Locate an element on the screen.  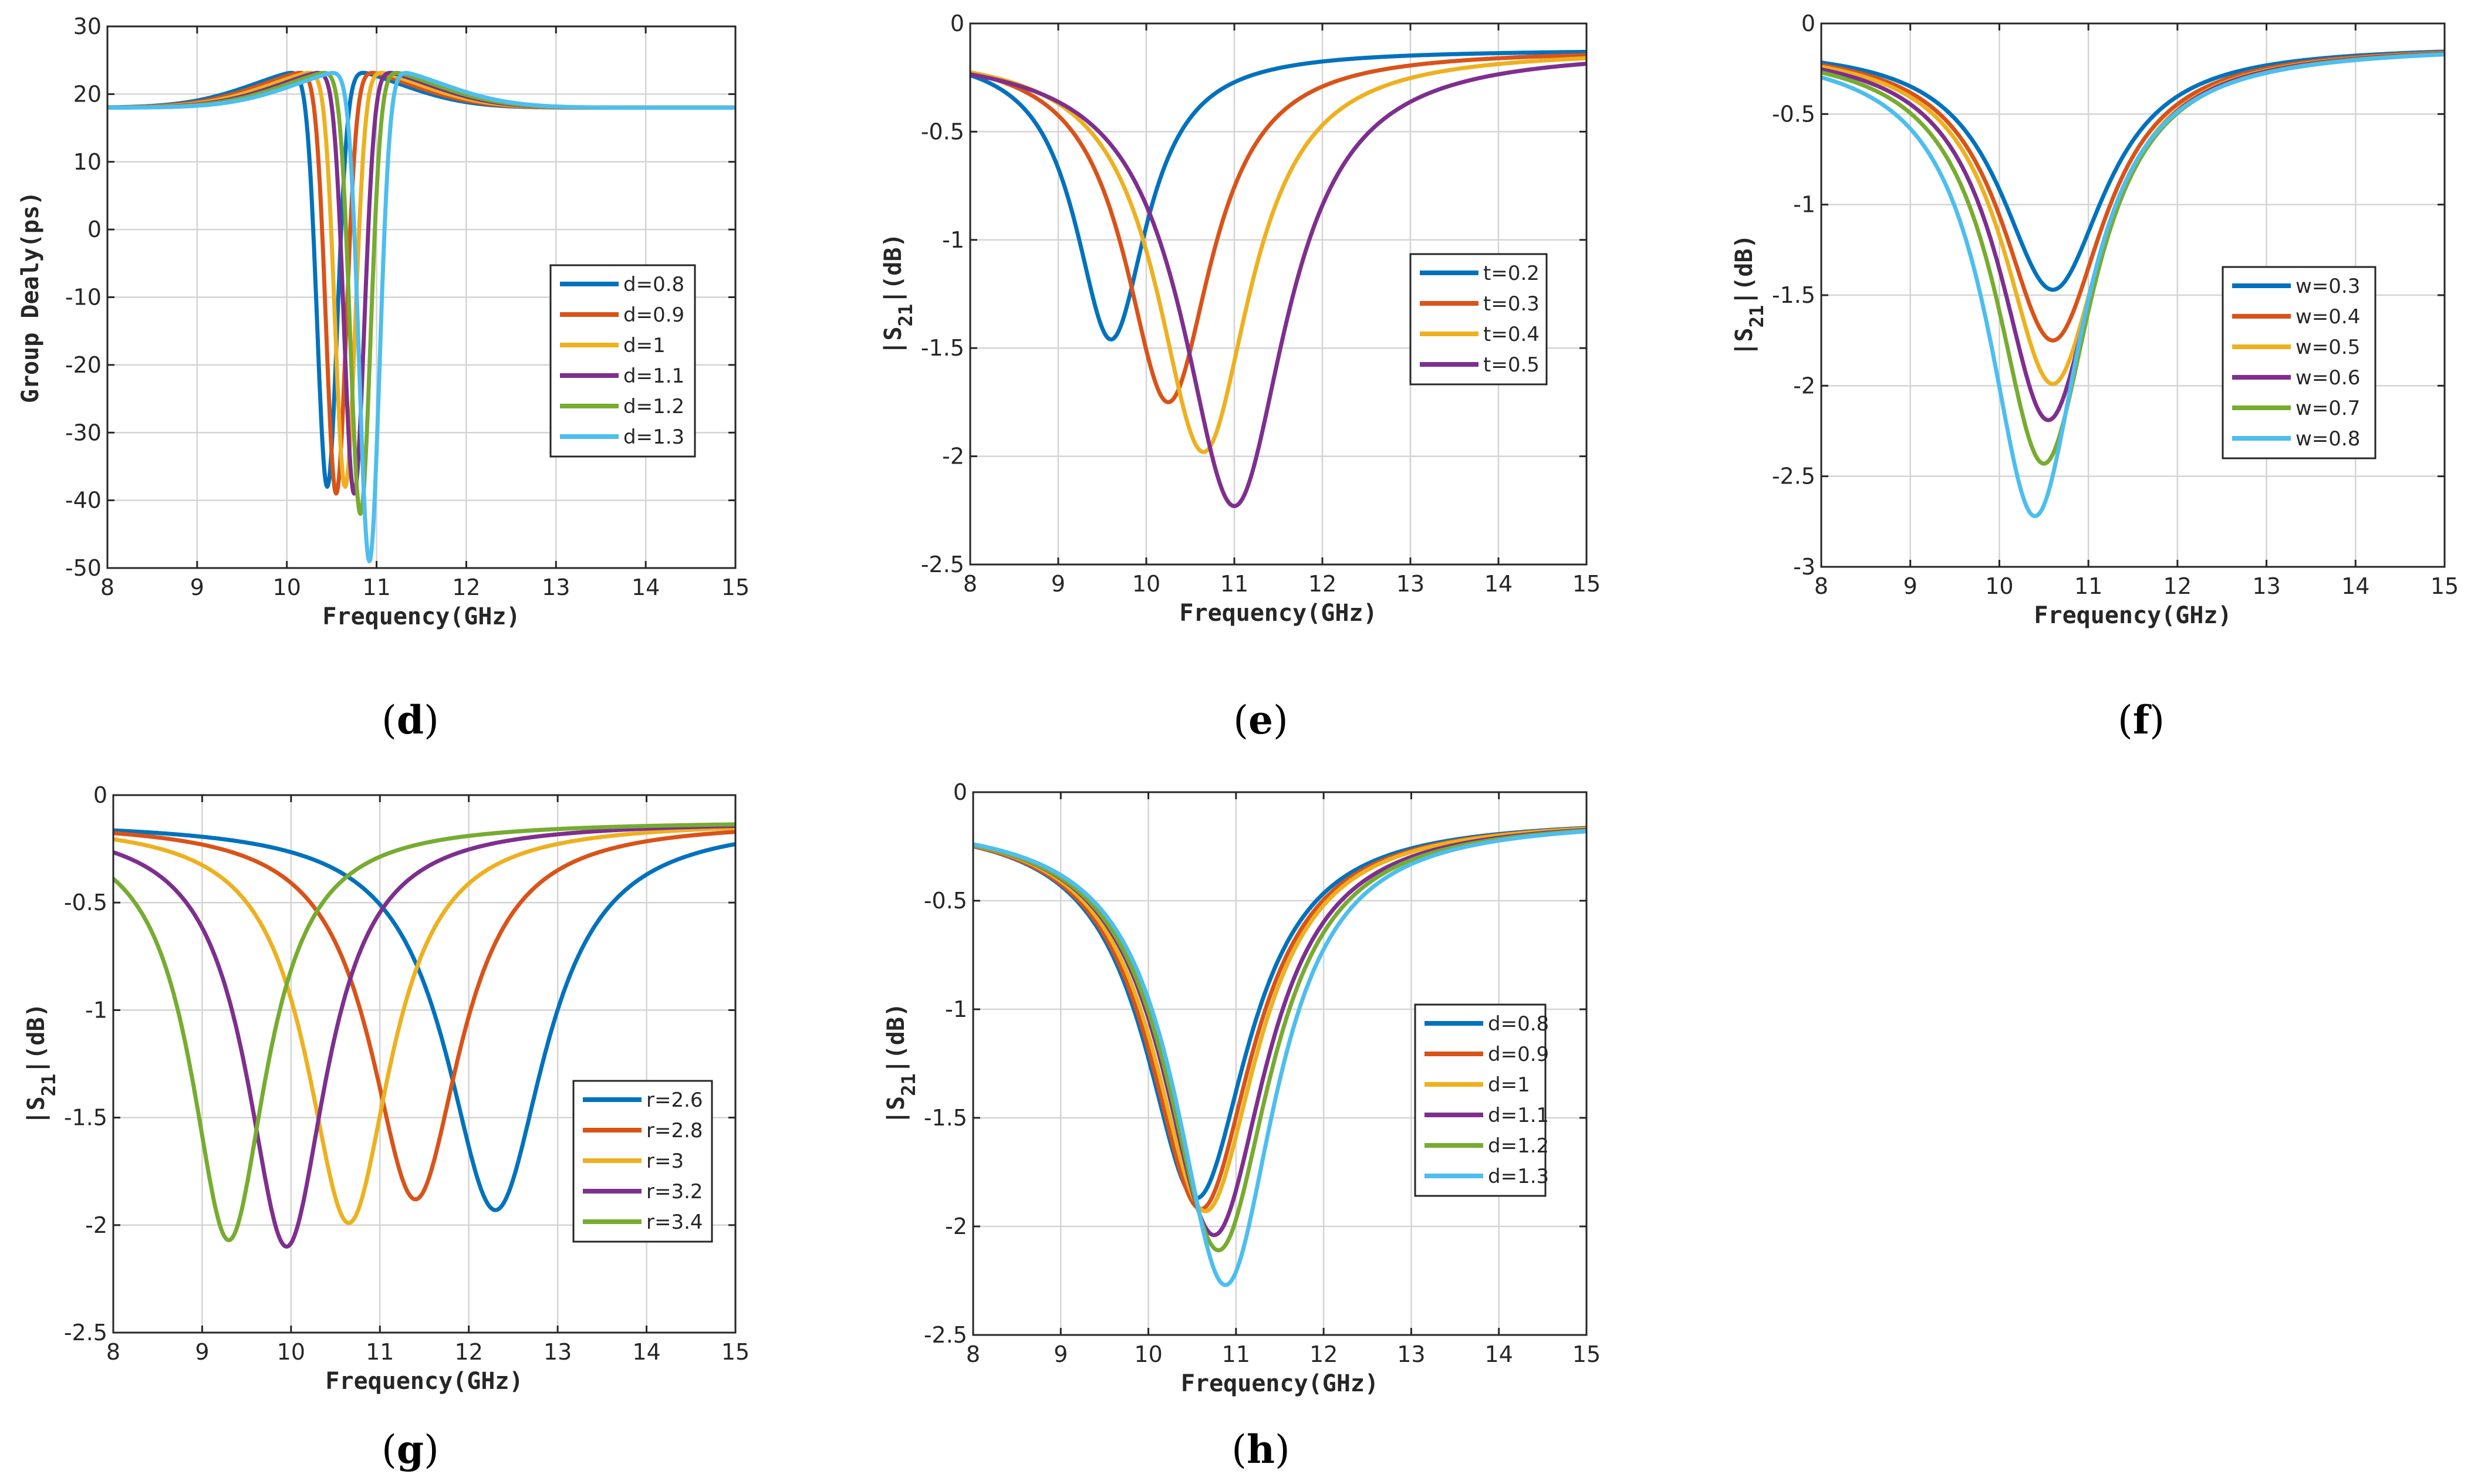
series-line-t=0.3 is located at coordinates (1278, 228).